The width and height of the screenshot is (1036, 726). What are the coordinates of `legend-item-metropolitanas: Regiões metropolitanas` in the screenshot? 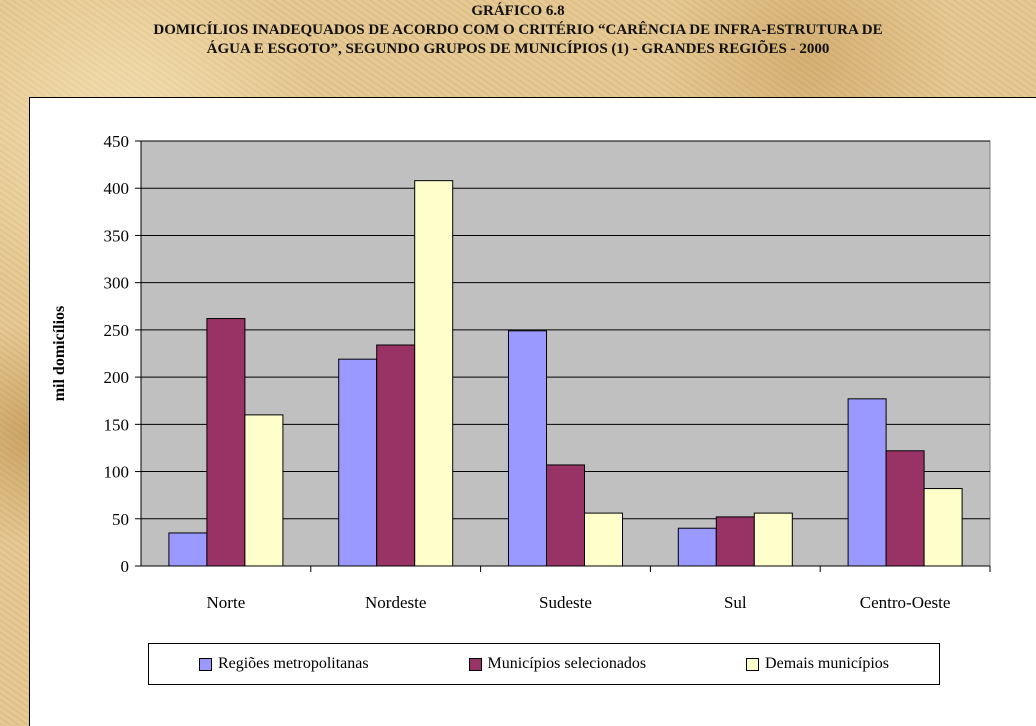 It's located at (283, 664).